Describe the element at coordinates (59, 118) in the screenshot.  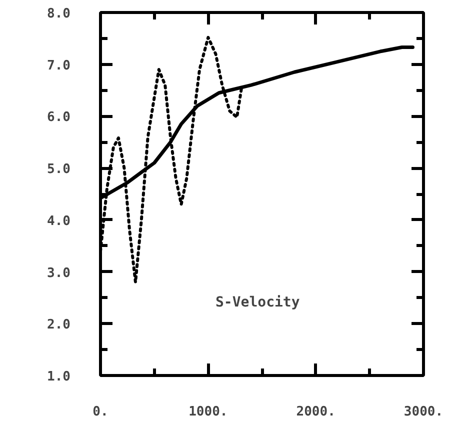
I see `y-tick-label: 6.0` at that location.